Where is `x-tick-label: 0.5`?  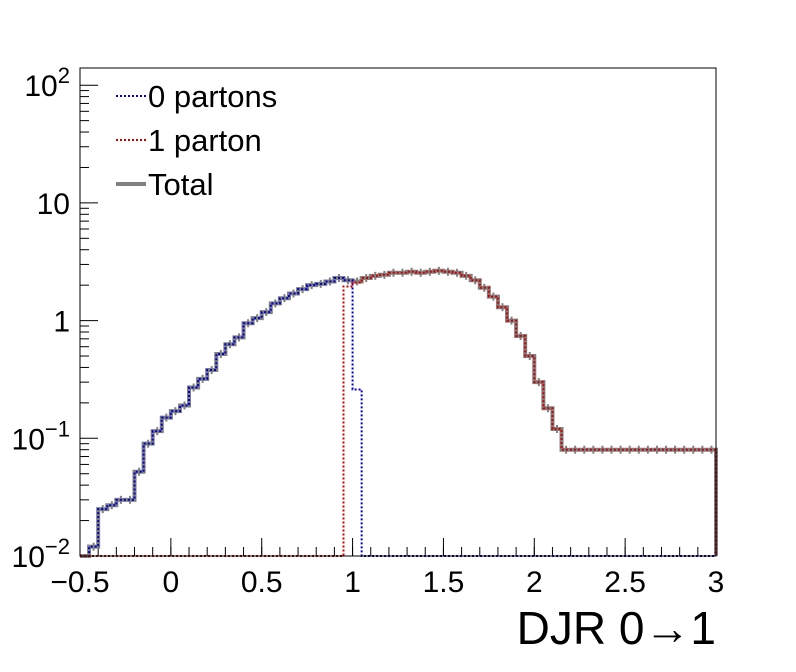 x-tick-label: 0.5 is located at coordinates (262, 582).